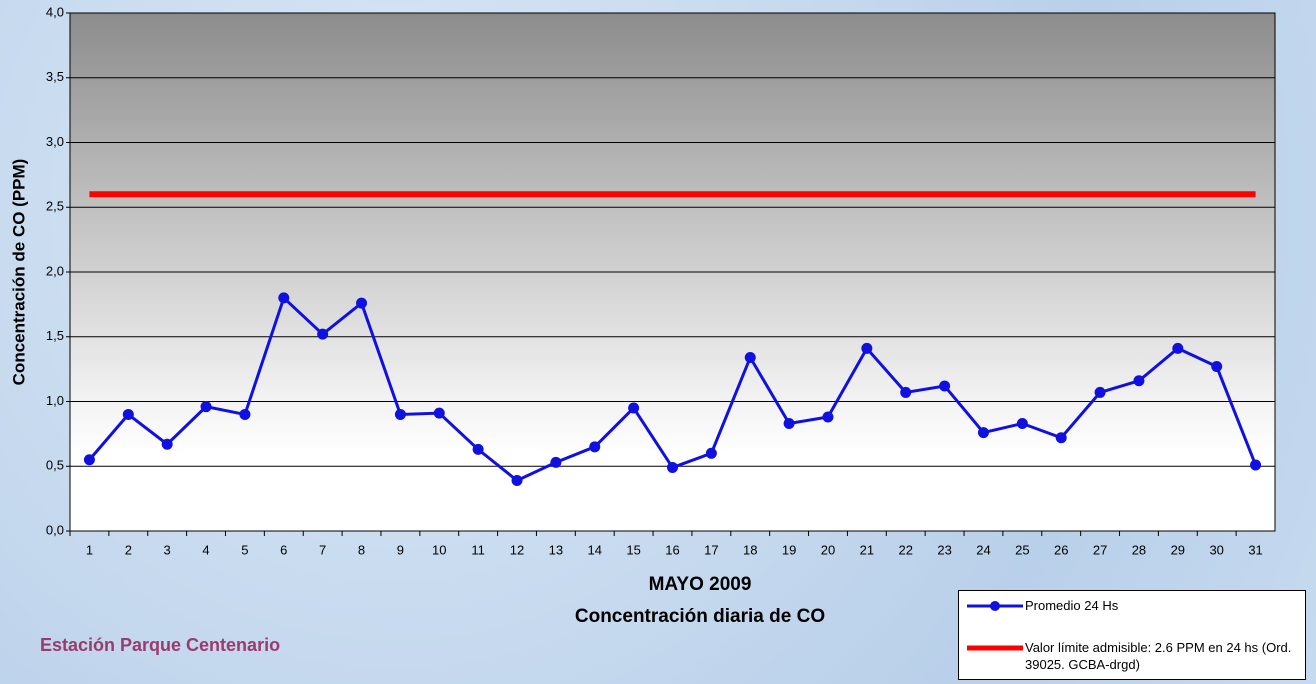  I want to click on y-tick-label: 3,0, so click(55, 141).